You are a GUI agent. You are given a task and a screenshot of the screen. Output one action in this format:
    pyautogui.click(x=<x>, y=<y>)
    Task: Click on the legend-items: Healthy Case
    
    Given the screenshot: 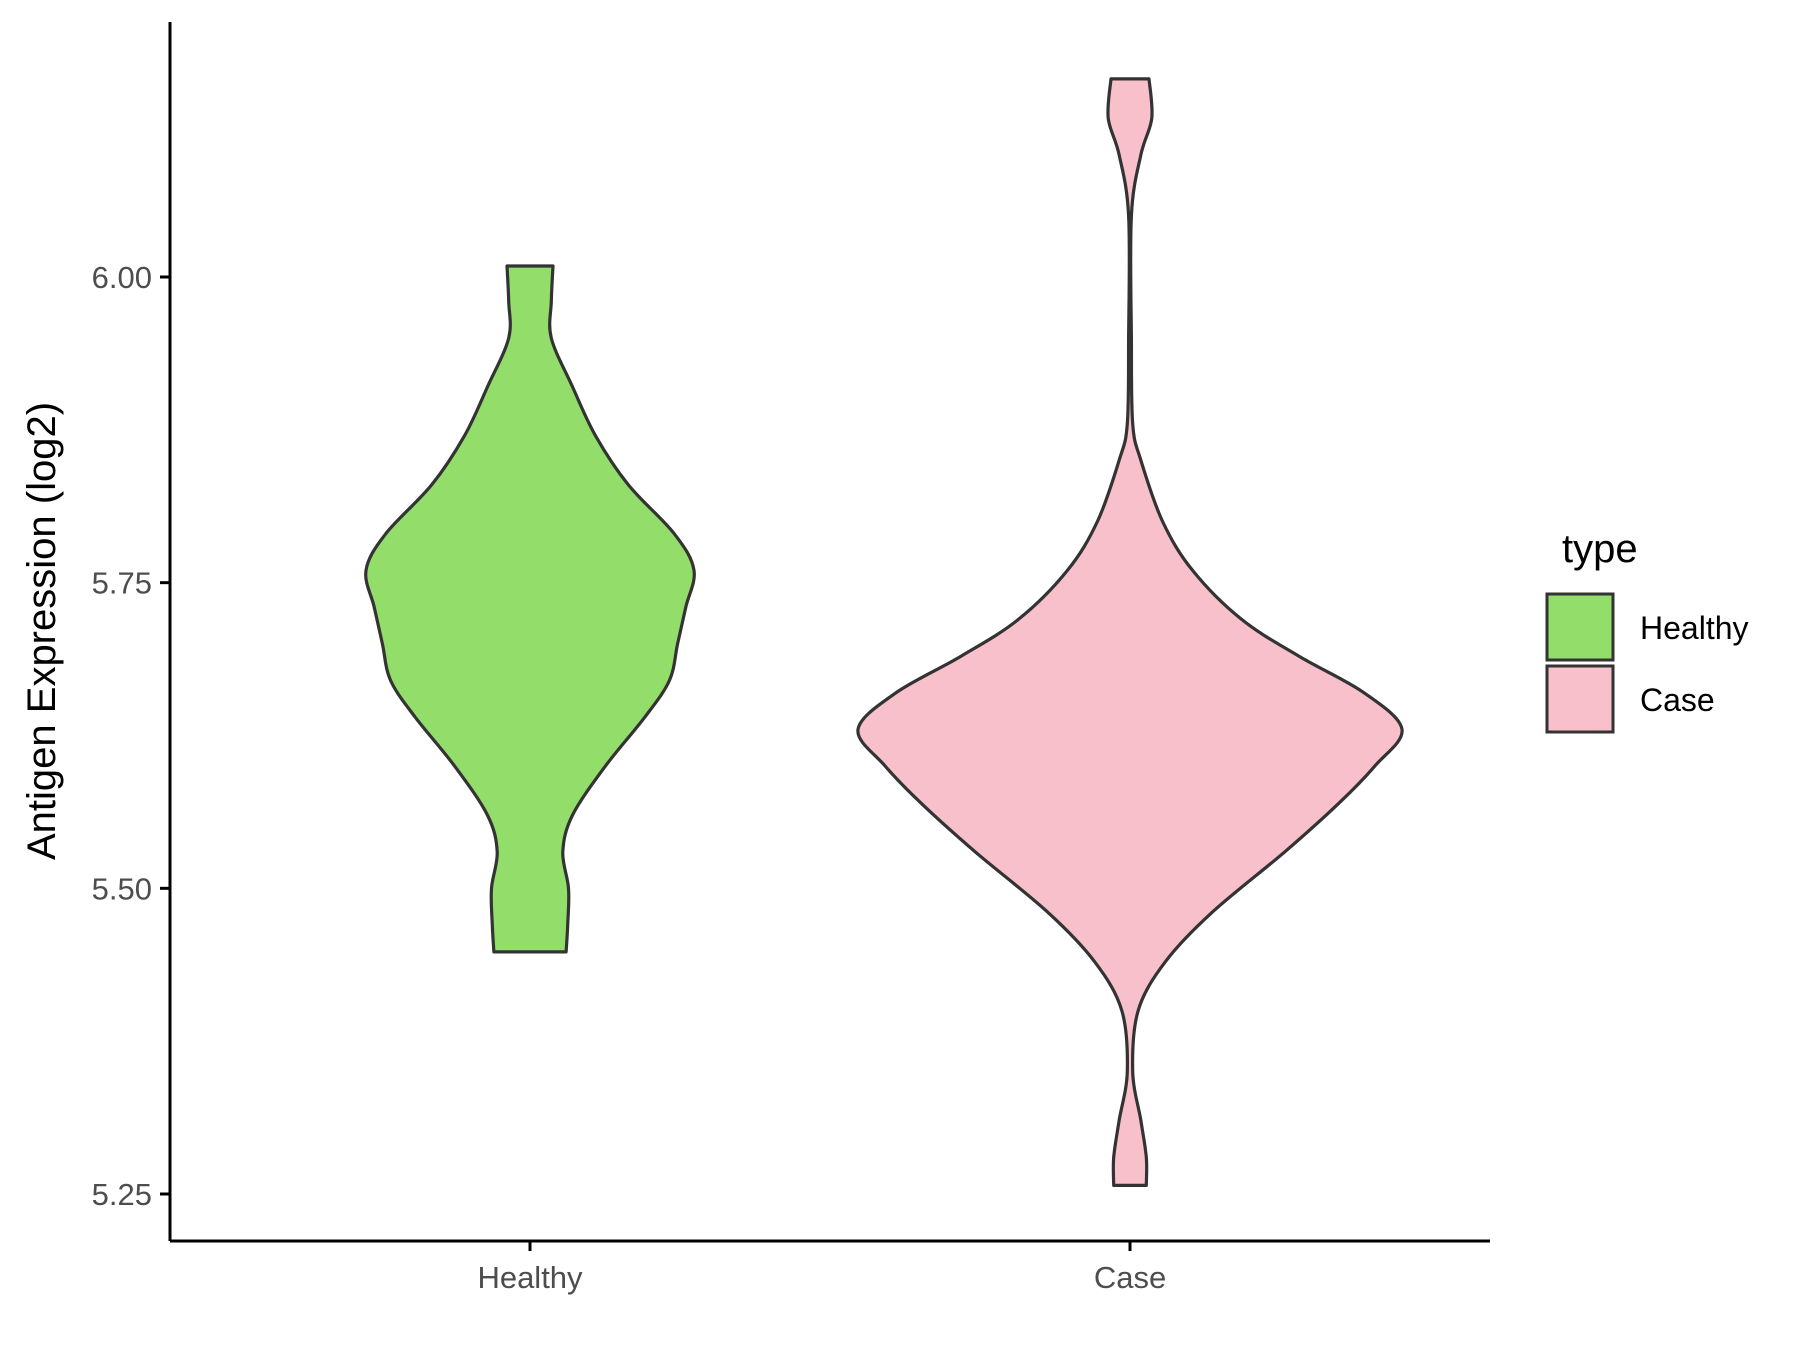 What is the action you would take?
    pyautogui.click(x=1647, y=663)
    